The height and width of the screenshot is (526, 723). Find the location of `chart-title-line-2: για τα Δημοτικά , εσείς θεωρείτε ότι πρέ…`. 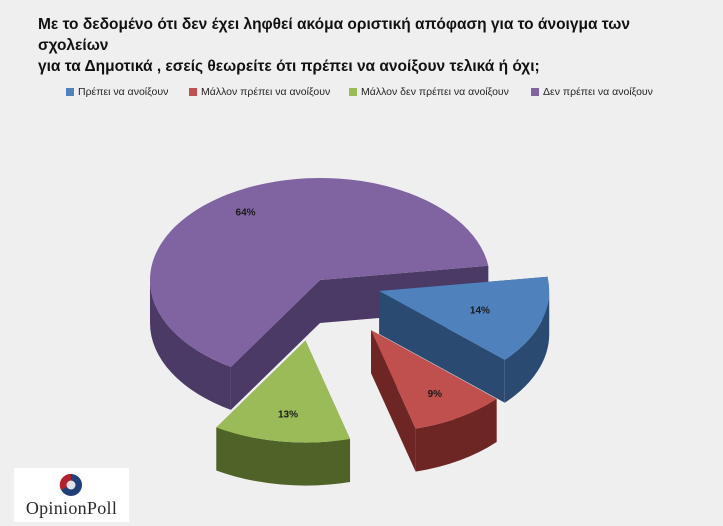

chart-title-line-2: για τα Δημοτικά , εσείς θεωρείτε ότι πρέ… is located at coordinates (289, 66).